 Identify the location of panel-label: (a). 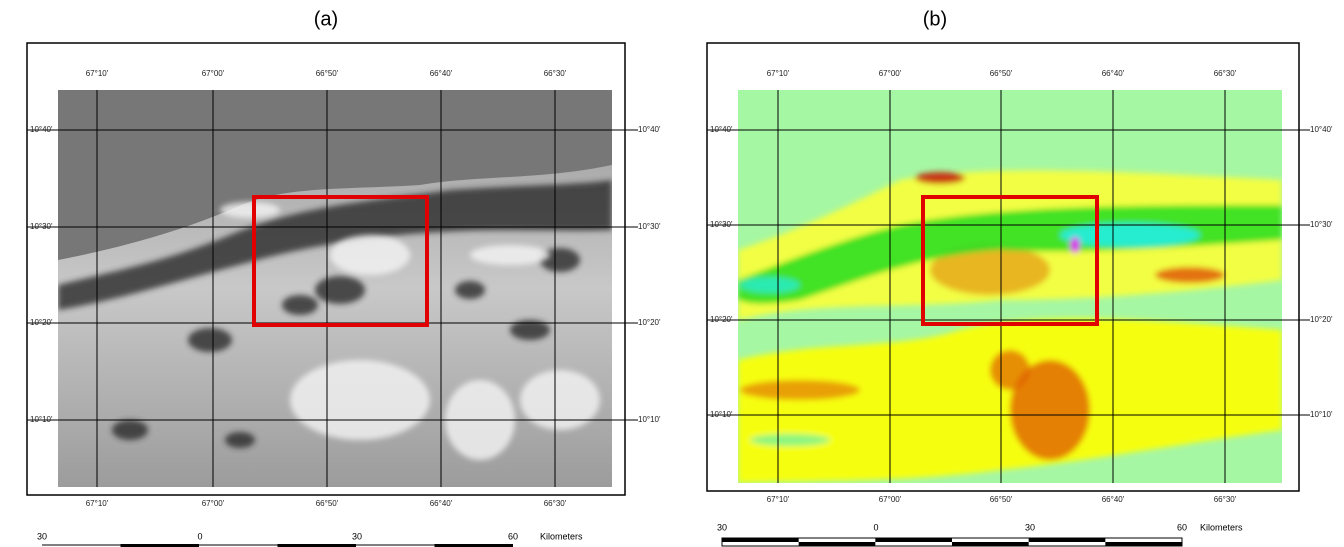
(326, 19).